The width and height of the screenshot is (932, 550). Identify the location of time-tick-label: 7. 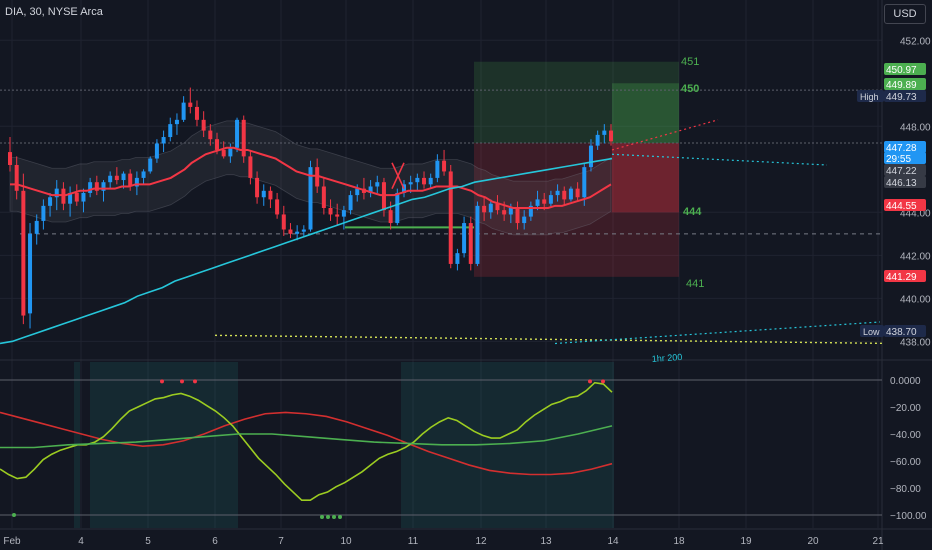
(281, 541).